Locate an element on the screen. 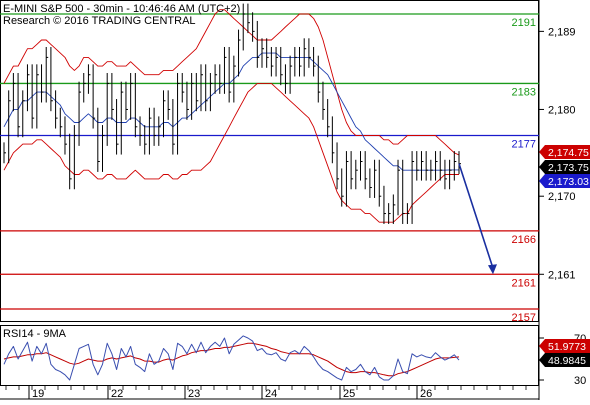  price-tag-1: 2,173.75 is located at coordinates (568, 168).